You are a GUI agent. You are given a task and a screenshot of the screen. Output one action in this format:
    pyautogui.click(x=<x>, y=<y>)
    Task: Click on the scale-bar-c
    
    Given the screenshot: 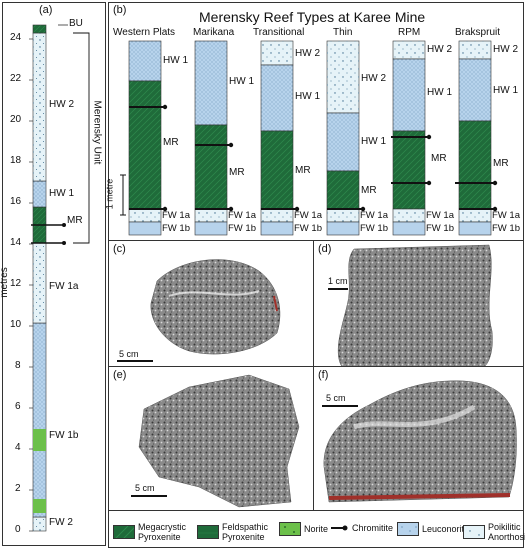 What is the action you would take?
    pyautogui.click(x=135, y=361)
    